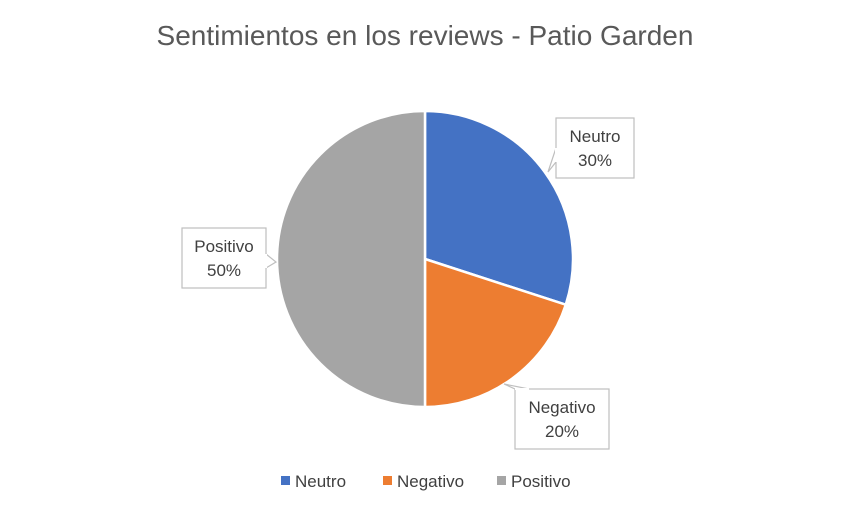 This screenshot has height=512, width=850. Describe the element at coordinates (430, 481) in the screenshot. I see `legend-label: Negativo` at that location.